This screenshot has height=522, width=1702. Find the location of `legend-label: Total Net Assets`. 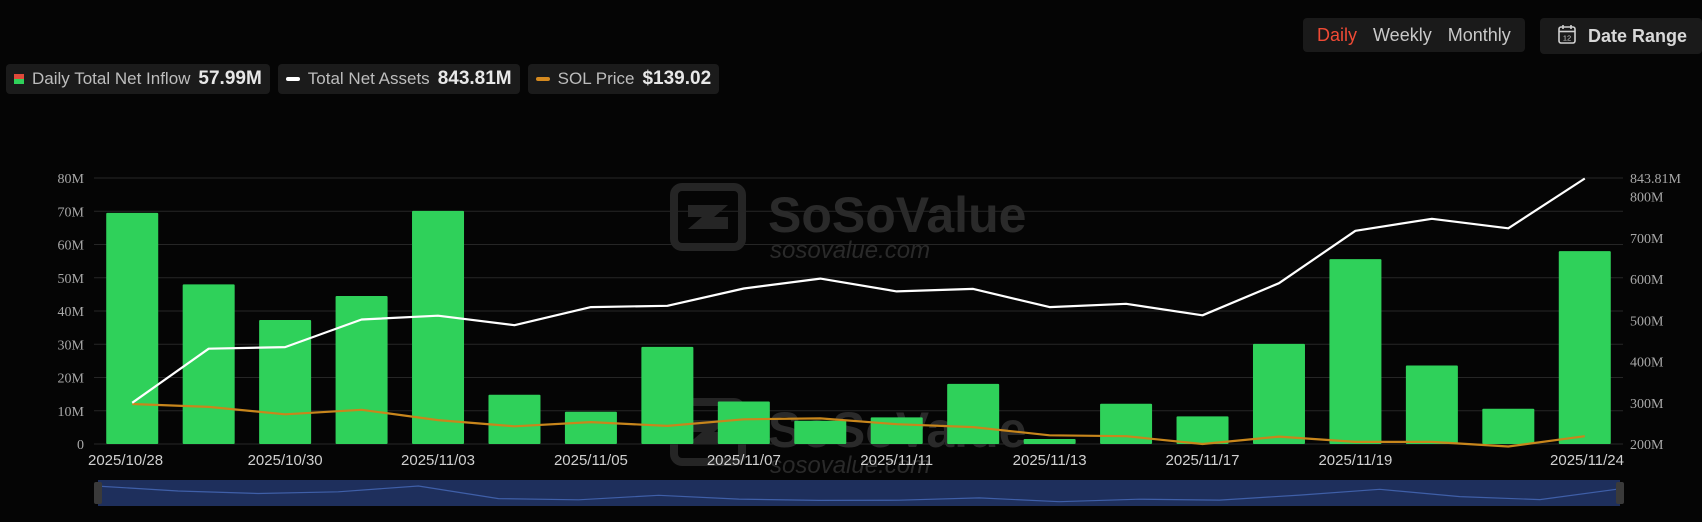

legend-label: Total Net Assets is located at coordinates (368, 78).